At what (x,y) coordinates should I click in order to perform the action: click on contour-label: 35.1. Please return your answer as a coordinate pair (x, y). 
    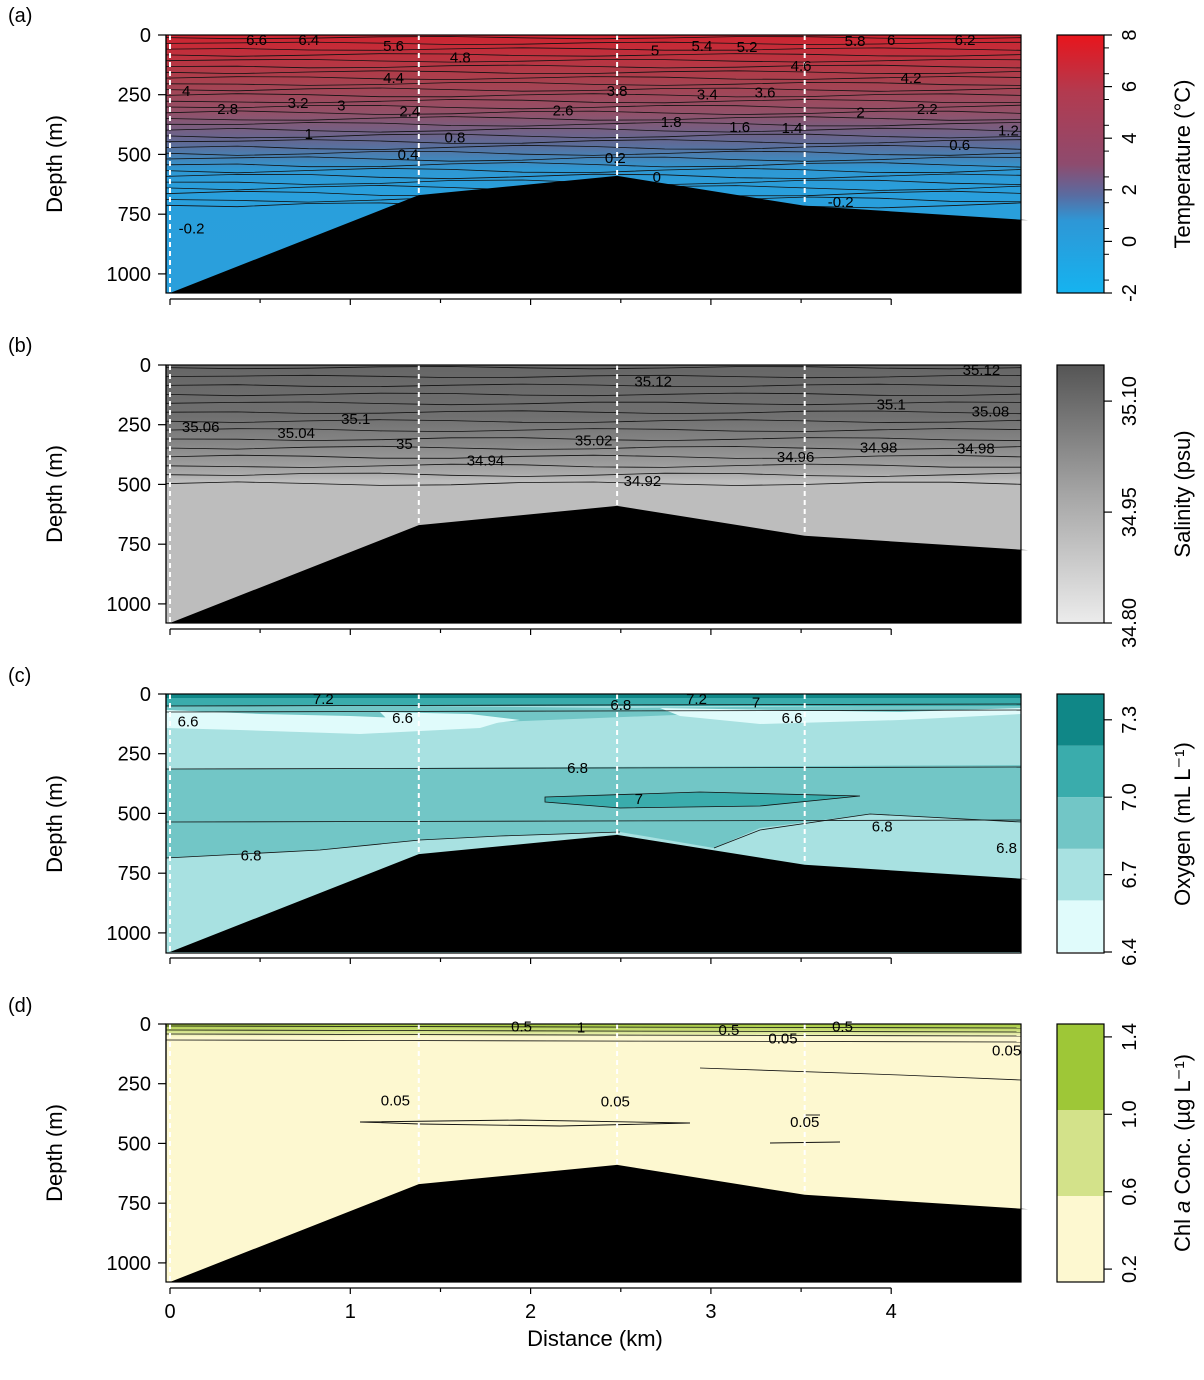
    Looking at the image, I should click on (891, 404).